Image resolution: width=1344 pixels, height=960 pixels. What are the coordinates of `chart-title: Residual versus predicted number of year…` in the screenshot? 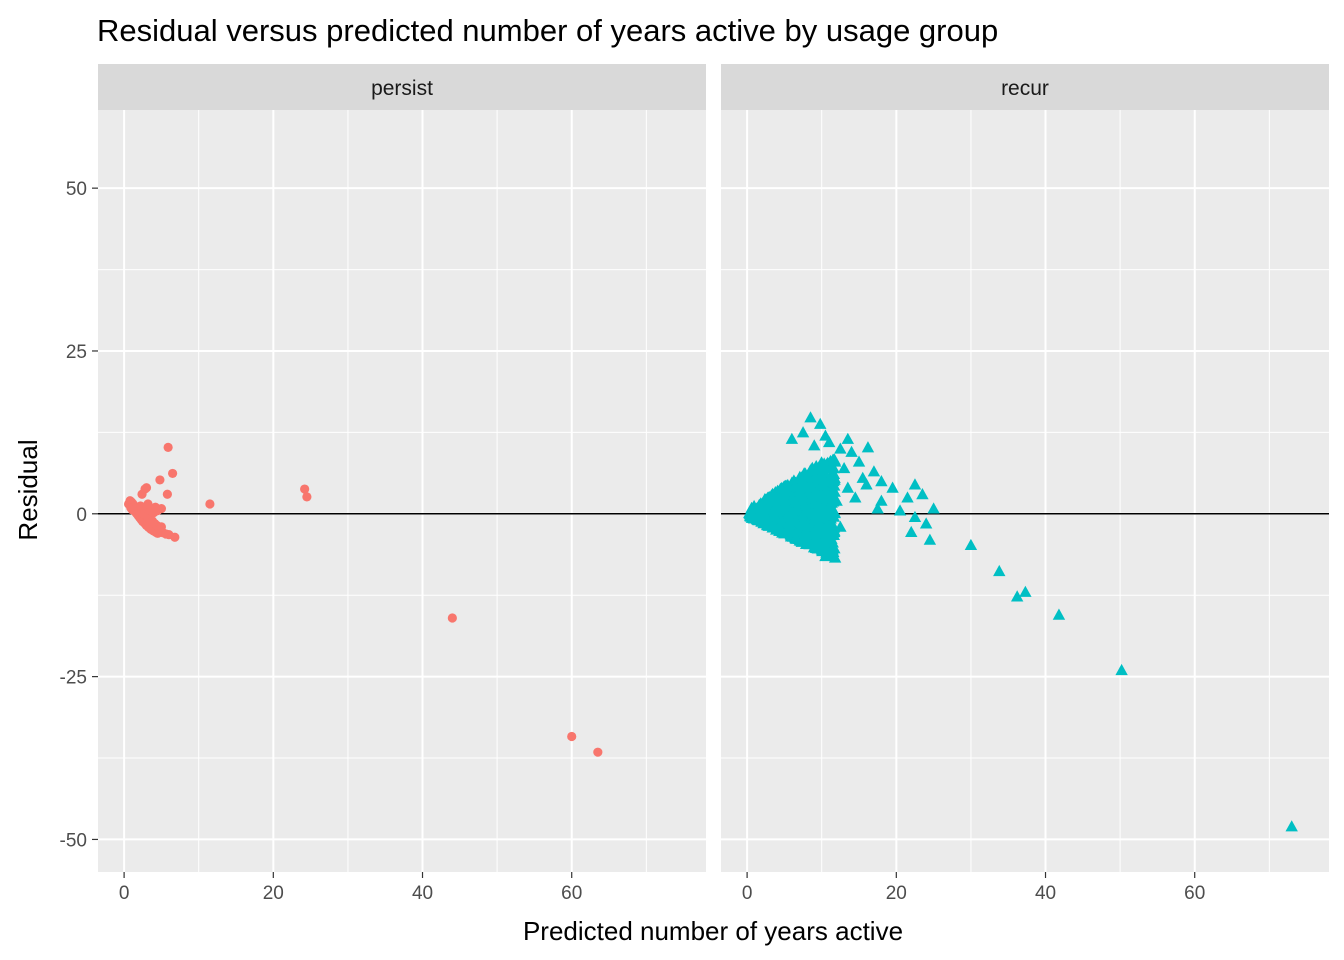 It's located at (547, 30).